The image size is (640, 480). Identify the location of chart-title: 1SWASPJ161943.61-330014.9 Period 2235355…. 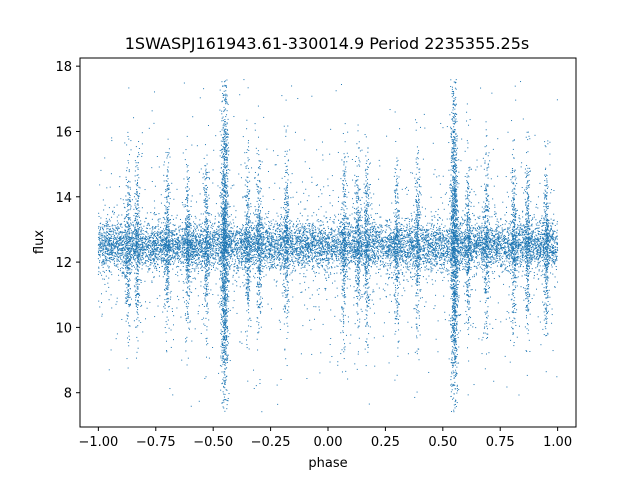
(327, 43).